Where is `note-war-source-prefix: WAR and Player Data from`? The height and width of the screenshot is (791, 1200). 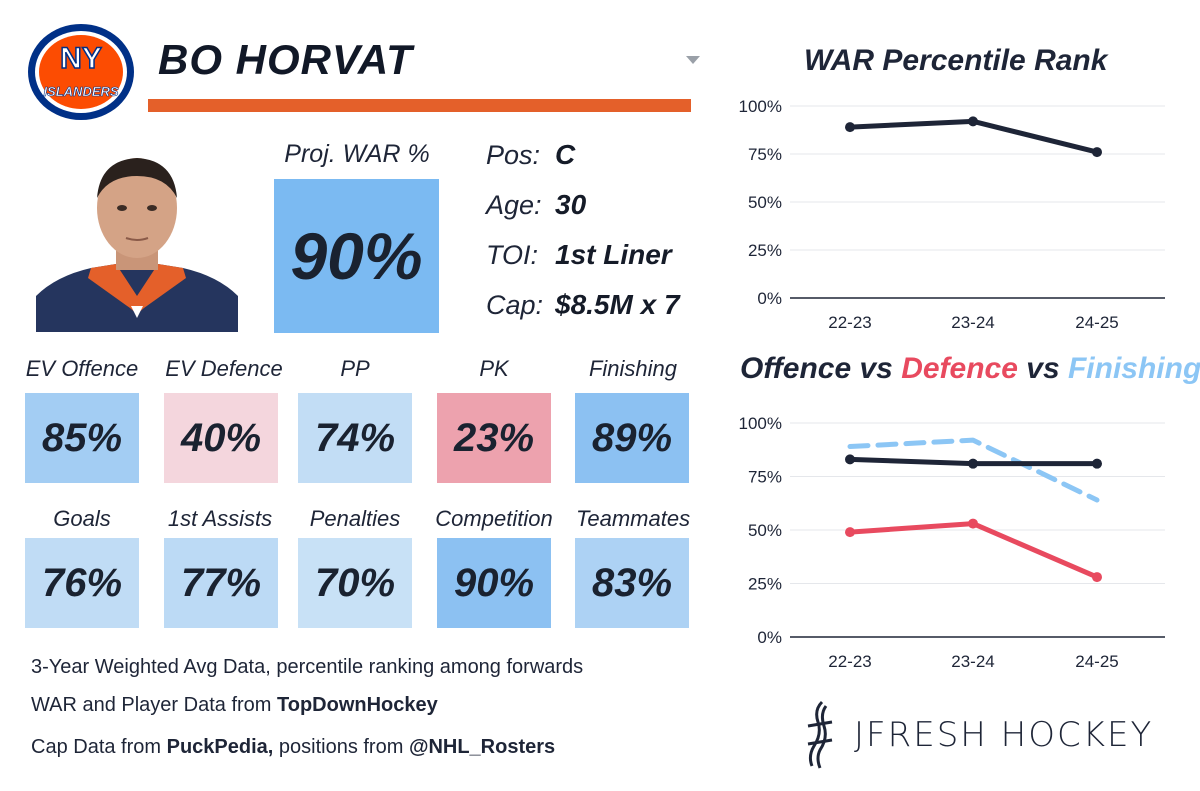 note-war-source-prefix: WAR and Player Data from is located at coordinates (154, 705).